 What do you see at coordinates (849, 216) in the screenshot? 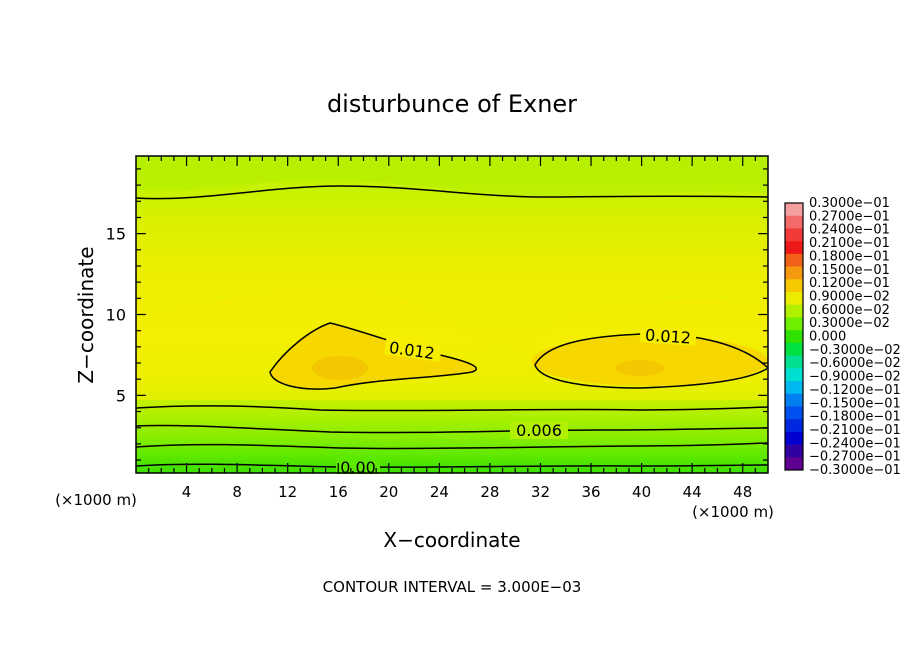
I see `colorbar-label: 0.2700e−01` at bounding box center [849, 216].